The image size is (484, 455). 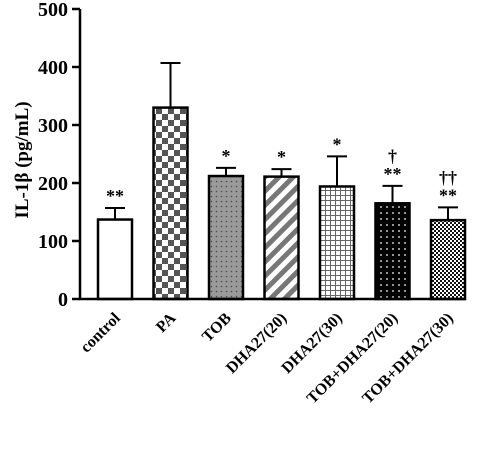 I want to click on y-tick-label: 400, so click(x=53, y=68).